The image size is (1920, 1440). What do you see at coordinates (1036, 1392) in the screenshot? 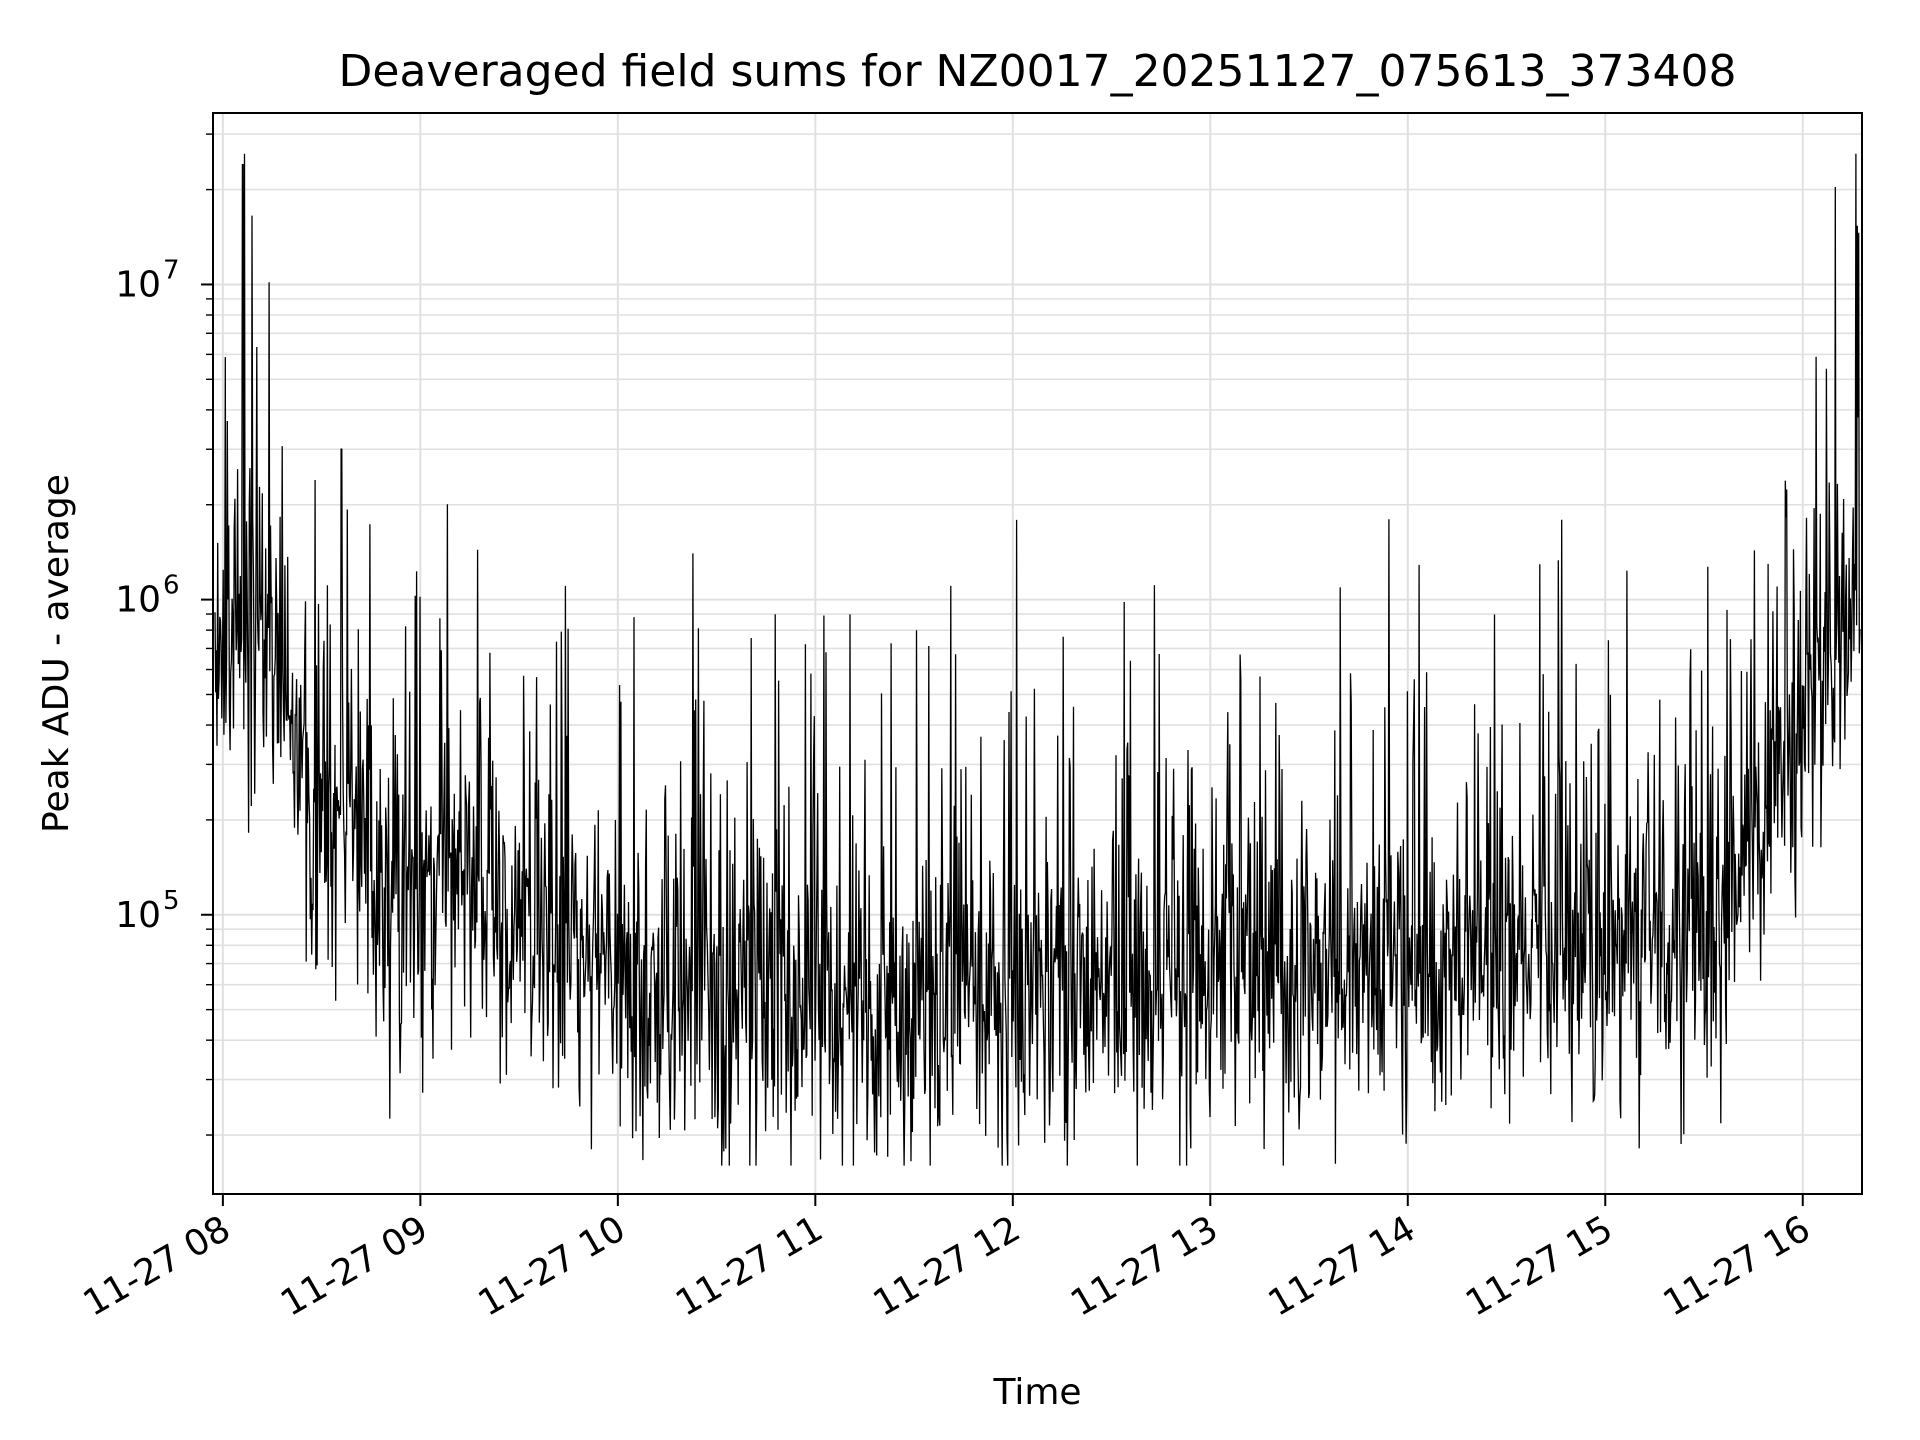
I see `x-axis-label: Time` at bounding box center [1036, 1392].